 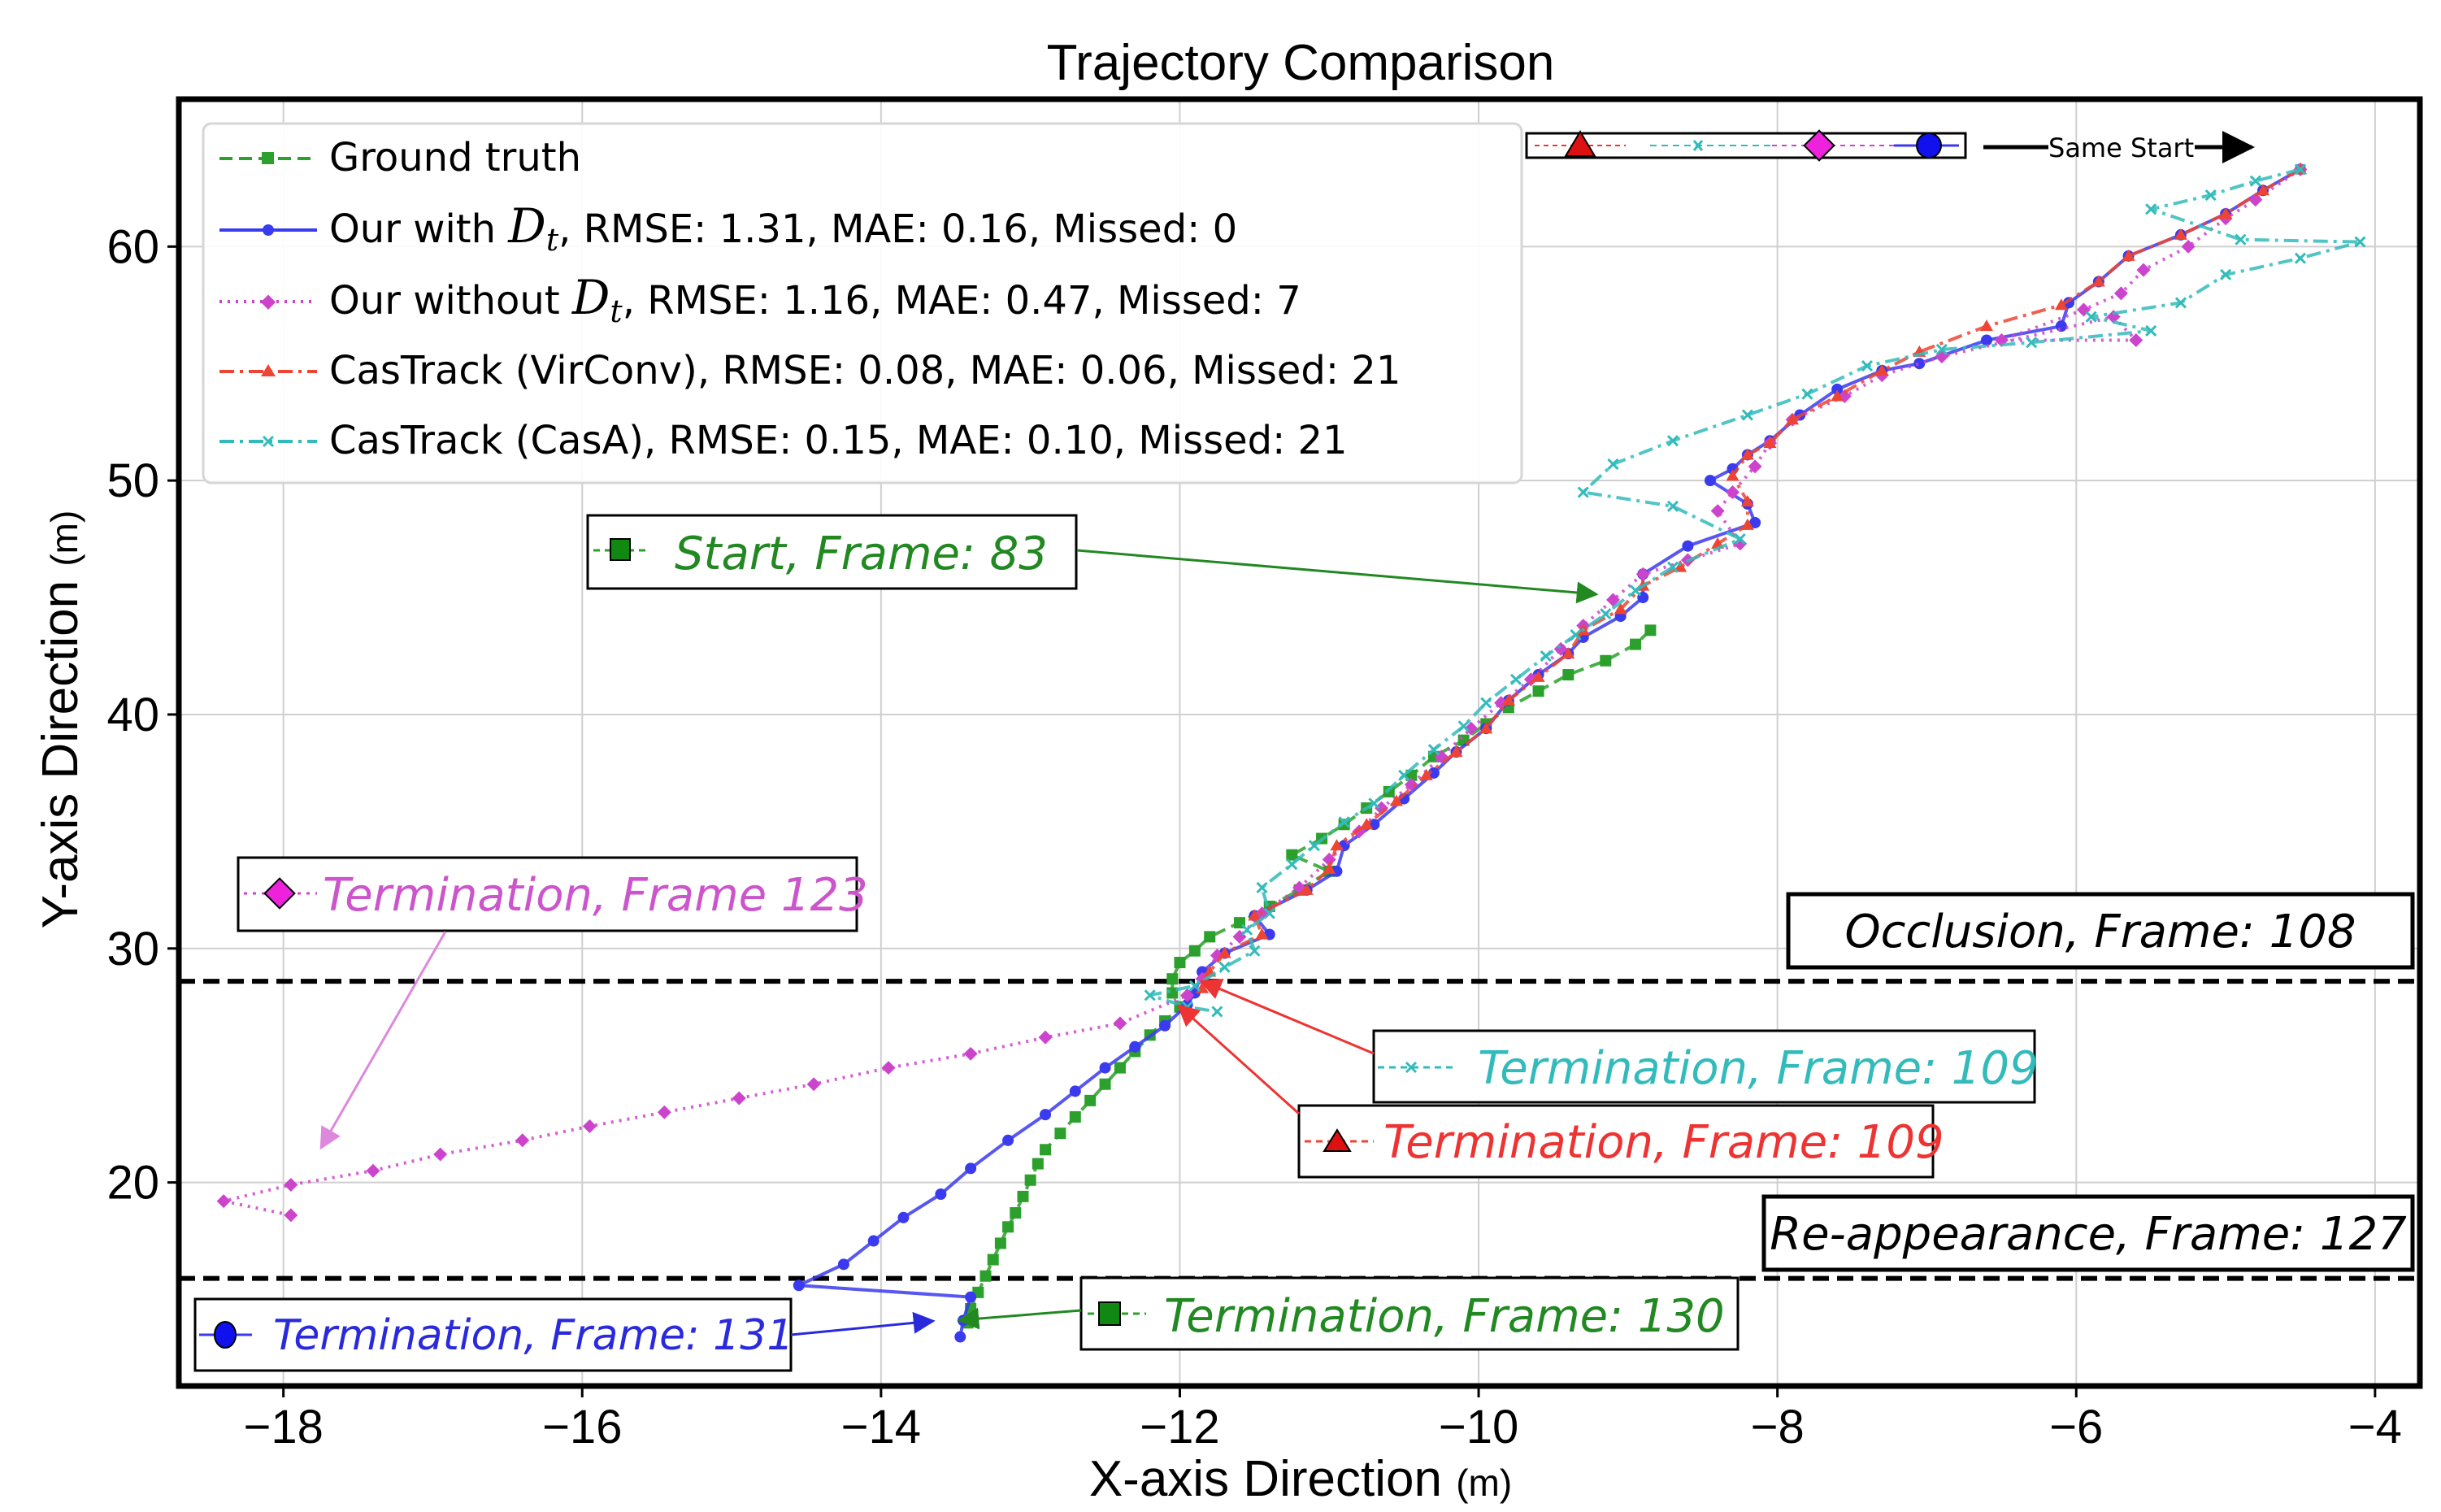 What do you see at coordinates (226, 1335) in the screenshot?
I see `annotation-circle-icon` at bounding box center [226, 1335].